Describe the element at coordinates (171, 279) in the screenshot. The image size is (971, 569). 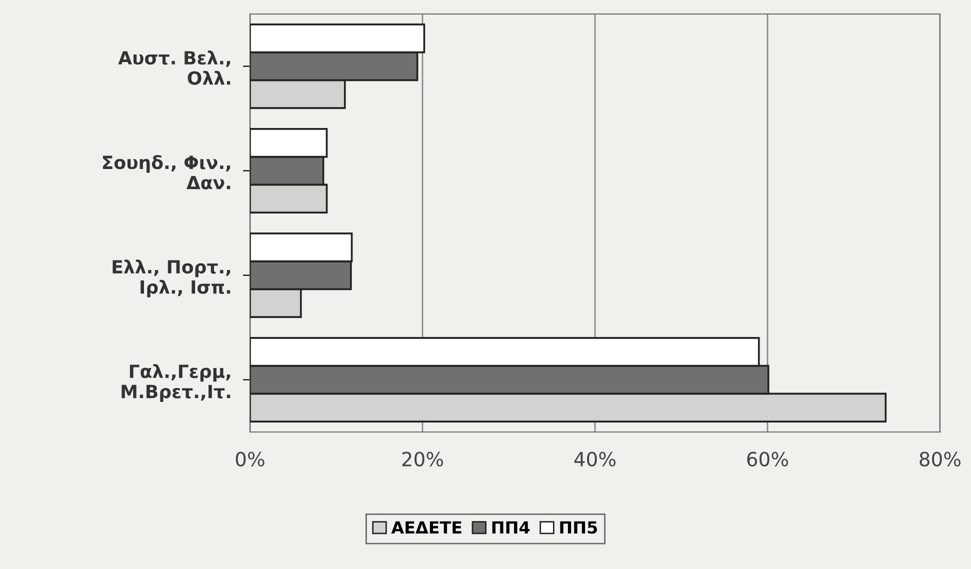
I see `y-tick-label: Ελλ., Πορτ., Ιρλ., Ισπ.` at that location.